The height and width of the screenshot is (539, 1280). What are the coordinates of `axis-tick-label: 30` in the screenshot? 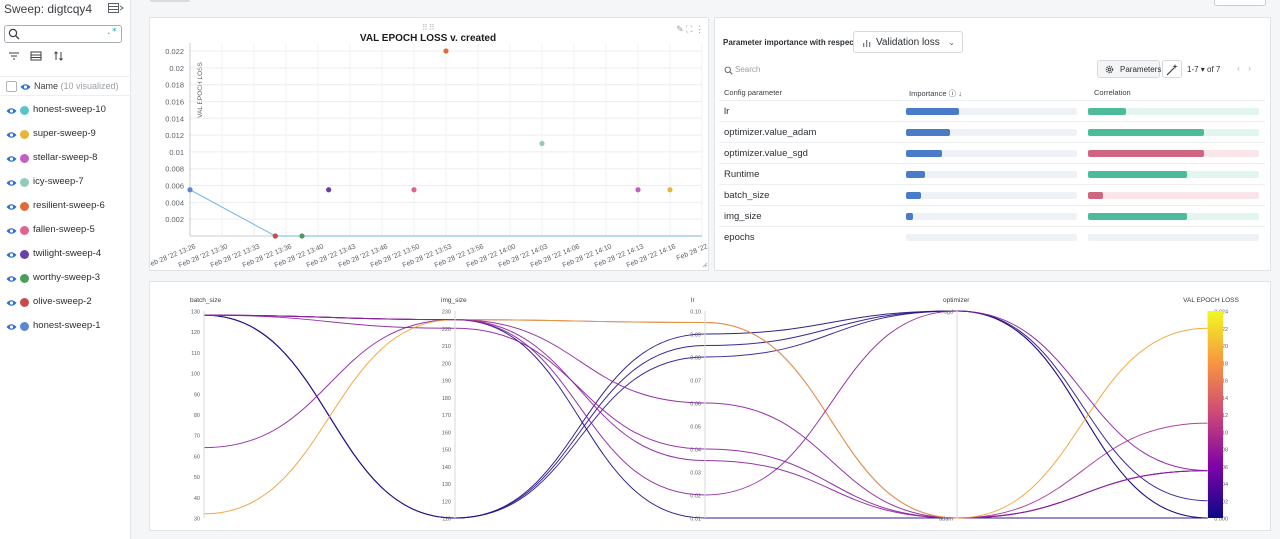 It's located at (197, 520).